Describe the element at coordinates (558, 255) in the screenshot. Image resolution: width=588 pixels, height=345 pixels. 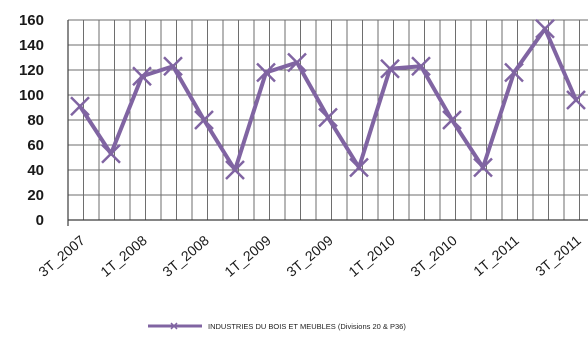
I see `x-tick-label: 3T_2011` at that location.